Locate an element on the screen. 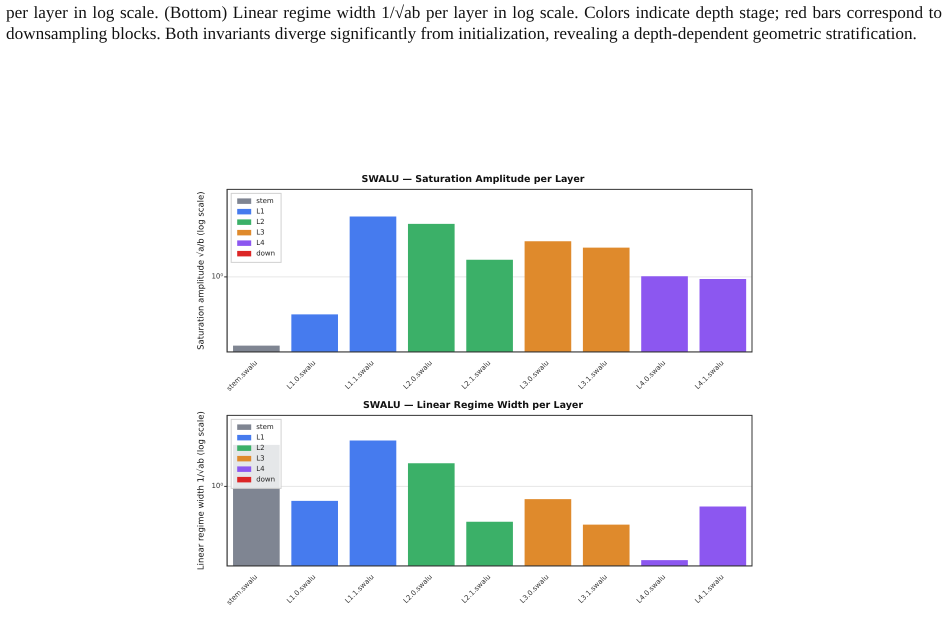  y-axis-title: Linear regime width 1/√ab (log scale) is located at coordinates (201, 490).